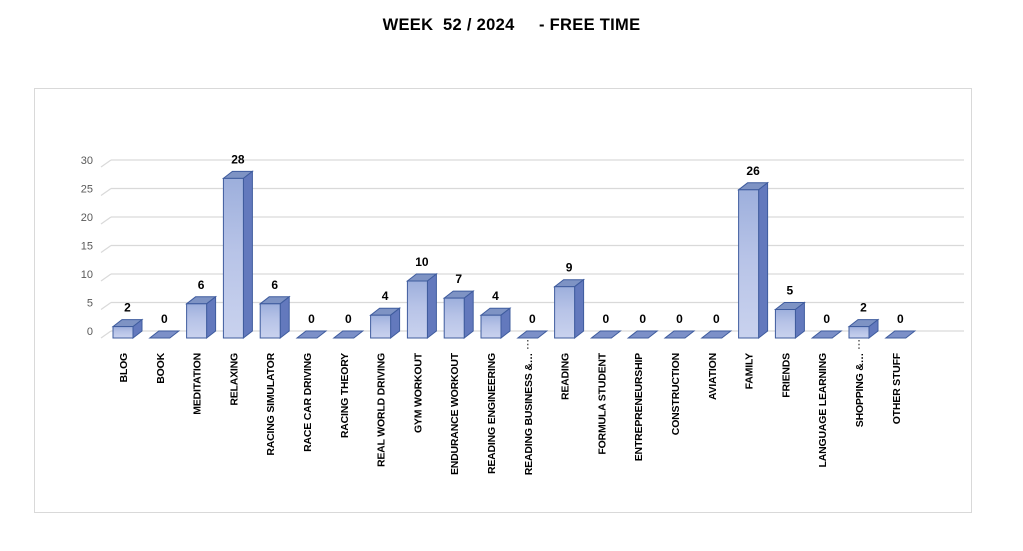  Describe the element at coordinates (897, 388) in the screenshot. I see `category-label: OTHER STUFF` at that location.